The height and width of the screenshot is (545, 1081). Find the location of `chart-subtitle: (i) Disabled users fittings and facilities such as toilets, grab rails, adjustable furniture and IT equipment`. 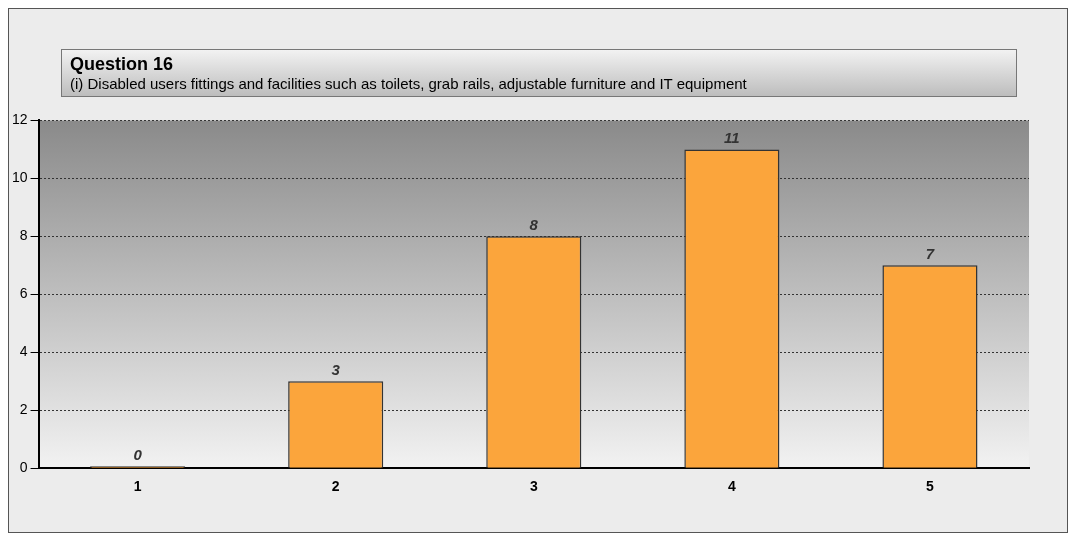

chart-subtitle: (i) Disabled users fittings and facilities such as toilets, grab rails, adjustable furniture and IT equipment is located at coordinates (409, 83).